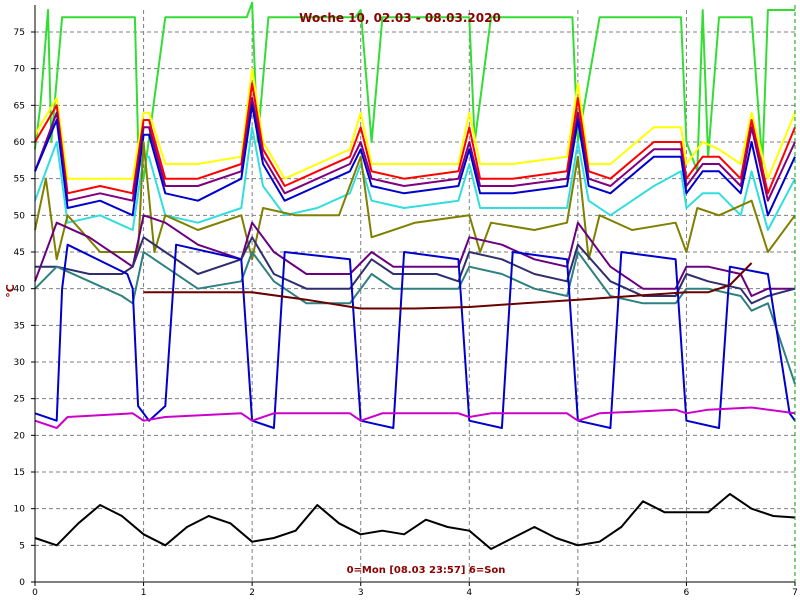 This screenshot has width=800, height=605. What do you see at coordinates (795, 593) in the screenshot?
I see `x-tick-label: 7` at bounding box center [795, 593].